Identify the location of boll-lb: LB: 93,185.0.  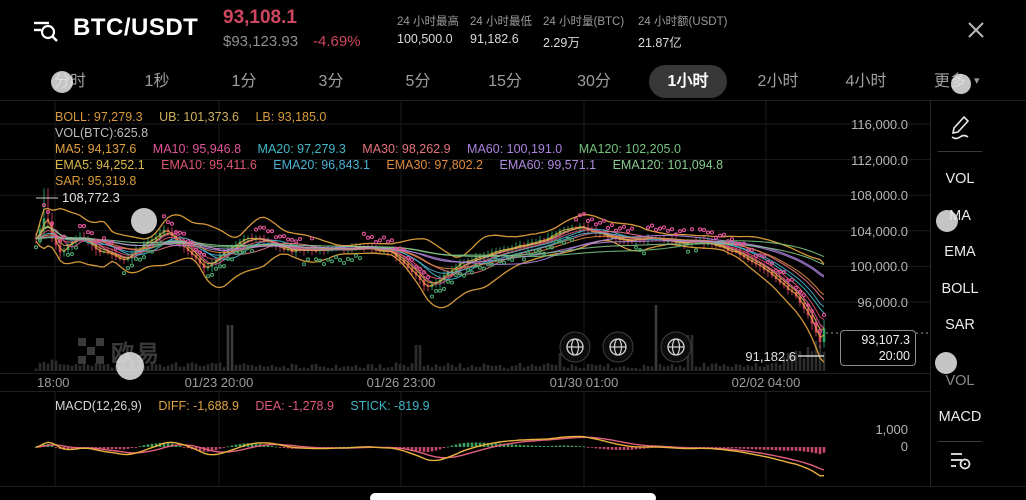
(291, 117).